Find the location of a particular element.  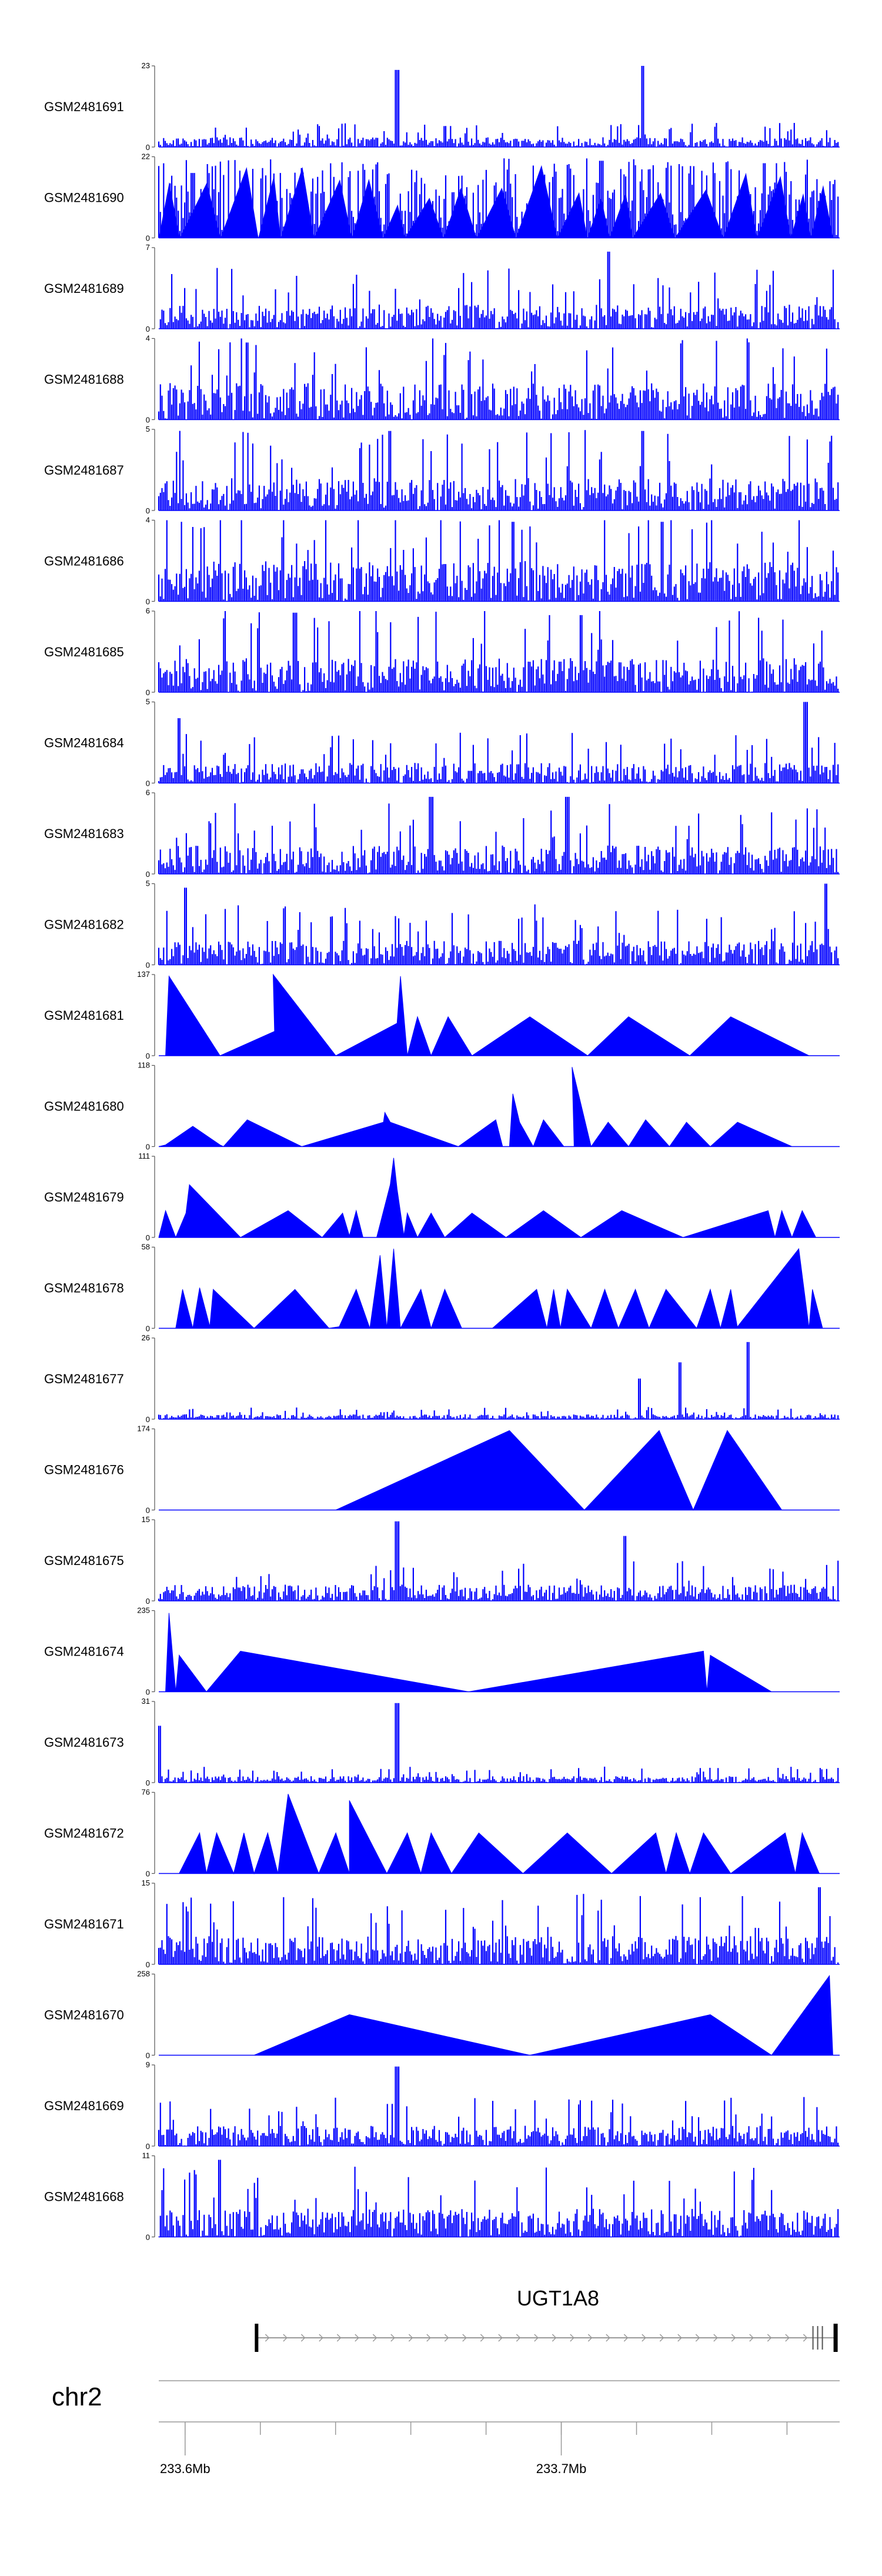

track-GSM2481680: GSM2481680 118 0 is located at coordinates (442, 1106).